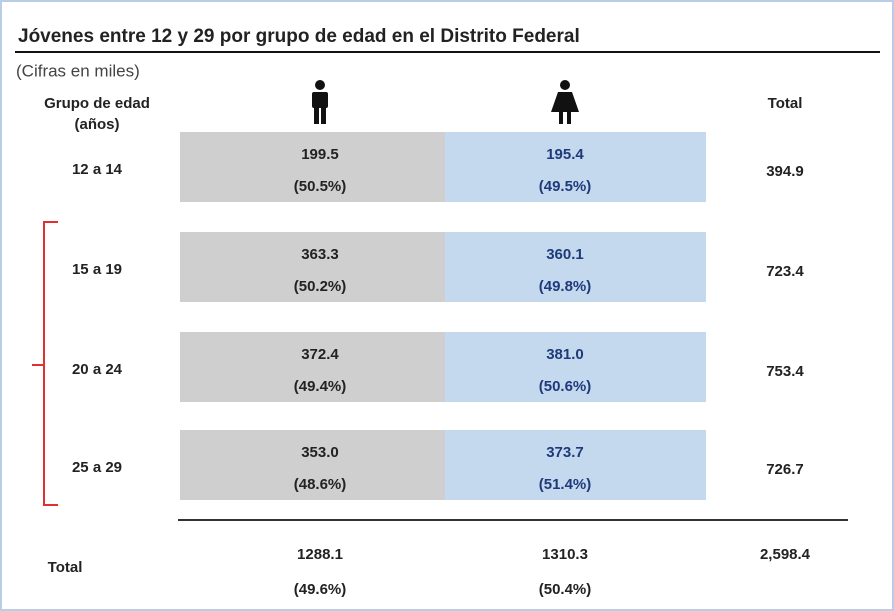  I want to click on male-value: 363.3, so click(320, 254).